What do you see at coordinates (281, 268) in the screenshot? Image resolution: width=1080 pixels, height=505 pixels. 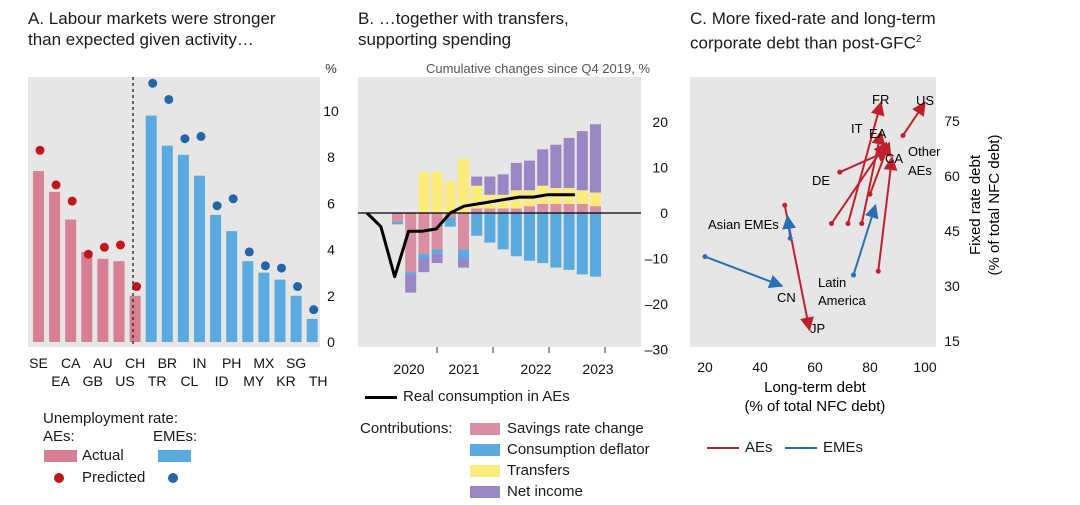 I see `predicted-dot-kr` at bounding box center [281, 268].